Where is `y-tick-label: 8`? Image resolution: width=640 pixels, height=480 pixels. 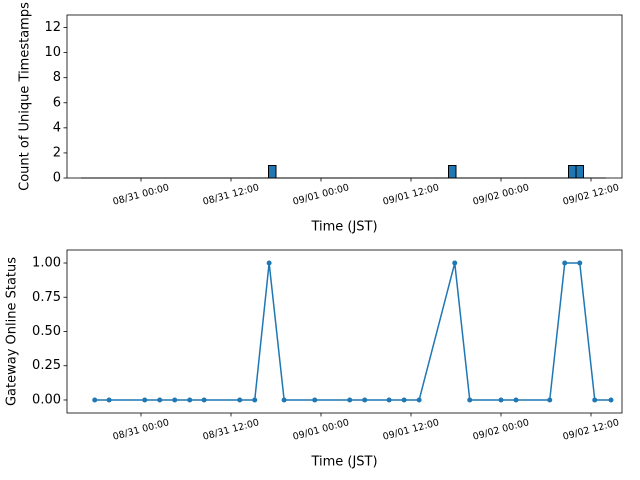 y-tick-label: 8 is located at coordinates (57, 77).